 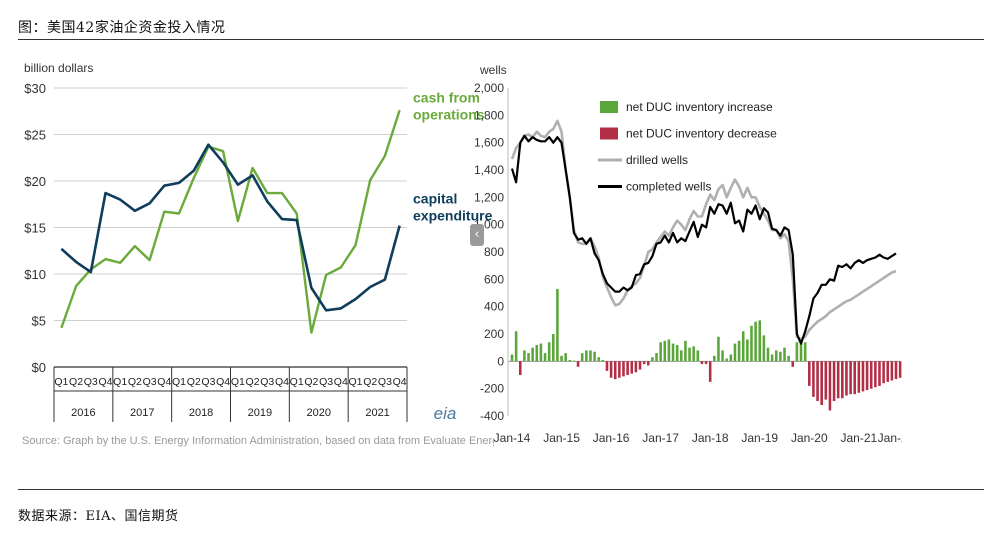 I want to click on year-label: 2016, so click(x=83, y=413).